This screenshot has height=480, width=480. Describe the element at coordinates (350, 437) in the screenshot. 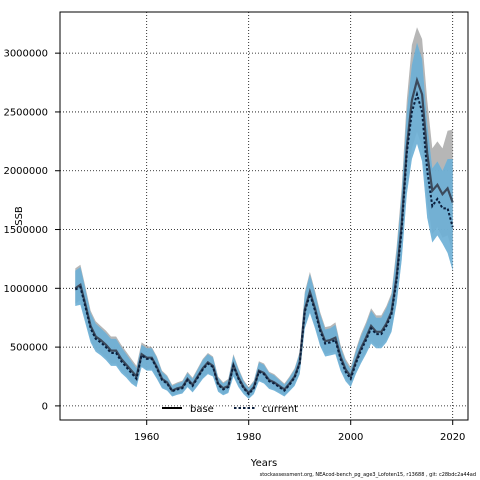

I see `x-tick-label: 2000` at that location.